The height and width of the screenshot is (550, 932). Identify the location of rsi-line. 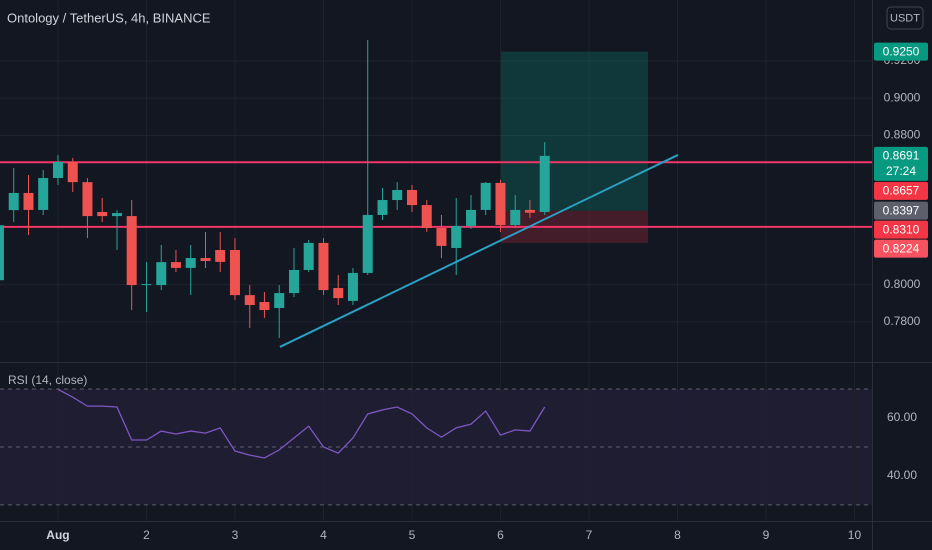
(301, 423).